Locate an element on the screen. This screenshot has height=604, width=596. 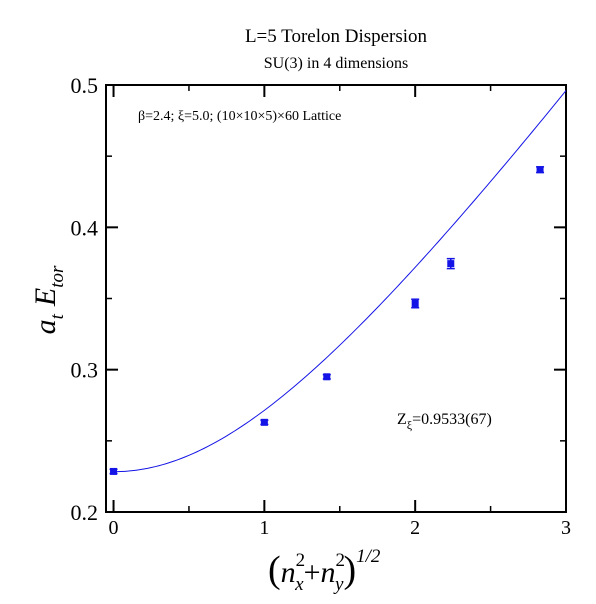
x-axis-label: (n2 x+n2 y)1/2 is located at coordinates (324, 570).